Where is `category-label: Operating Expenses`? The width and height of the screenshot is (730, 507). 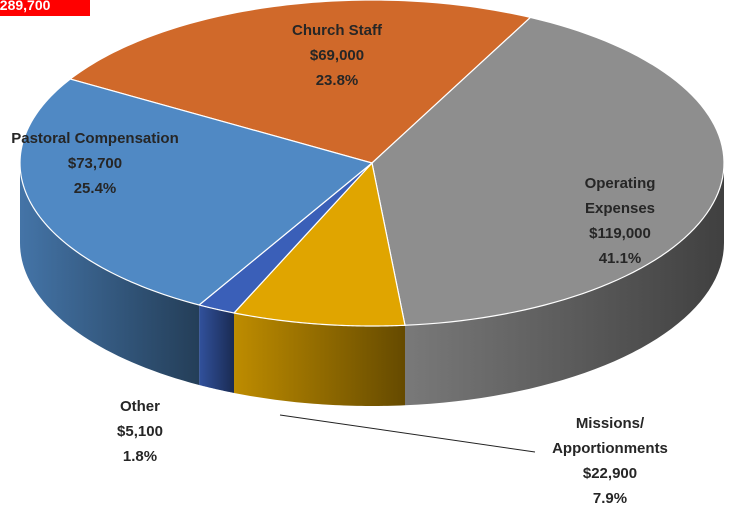 category-label: Operating Expenses is located at coordinates (620, 196).